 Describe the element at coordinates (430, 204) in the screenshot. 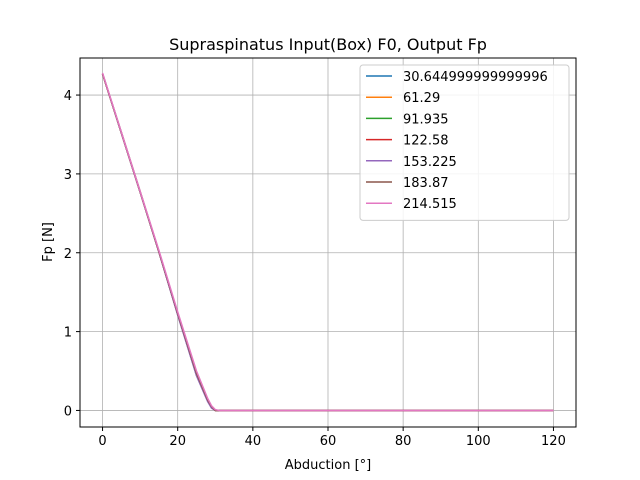

I see `legend-label: 214.515` at that location.